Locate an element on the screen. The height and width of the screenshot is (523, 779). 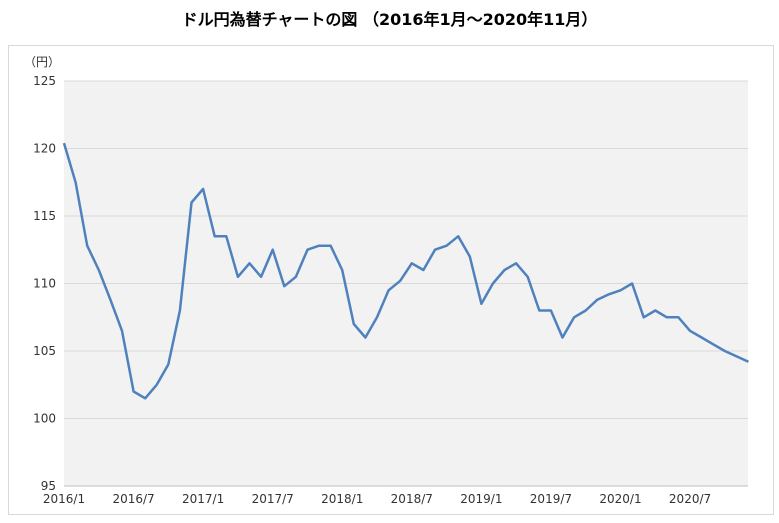
y-tick-label: 100 is located at coordinates (44, 419).